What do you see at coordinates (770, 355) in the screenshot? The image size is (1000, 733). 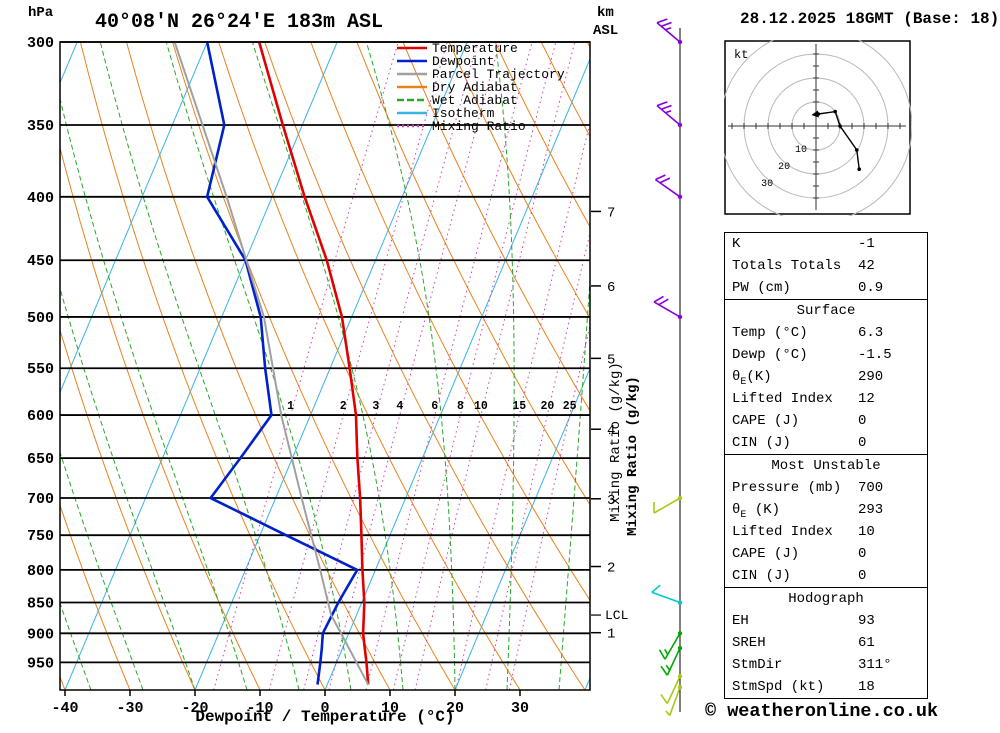 I see `stat-label: Dewp (°C)` at bounding box center [770, 355].